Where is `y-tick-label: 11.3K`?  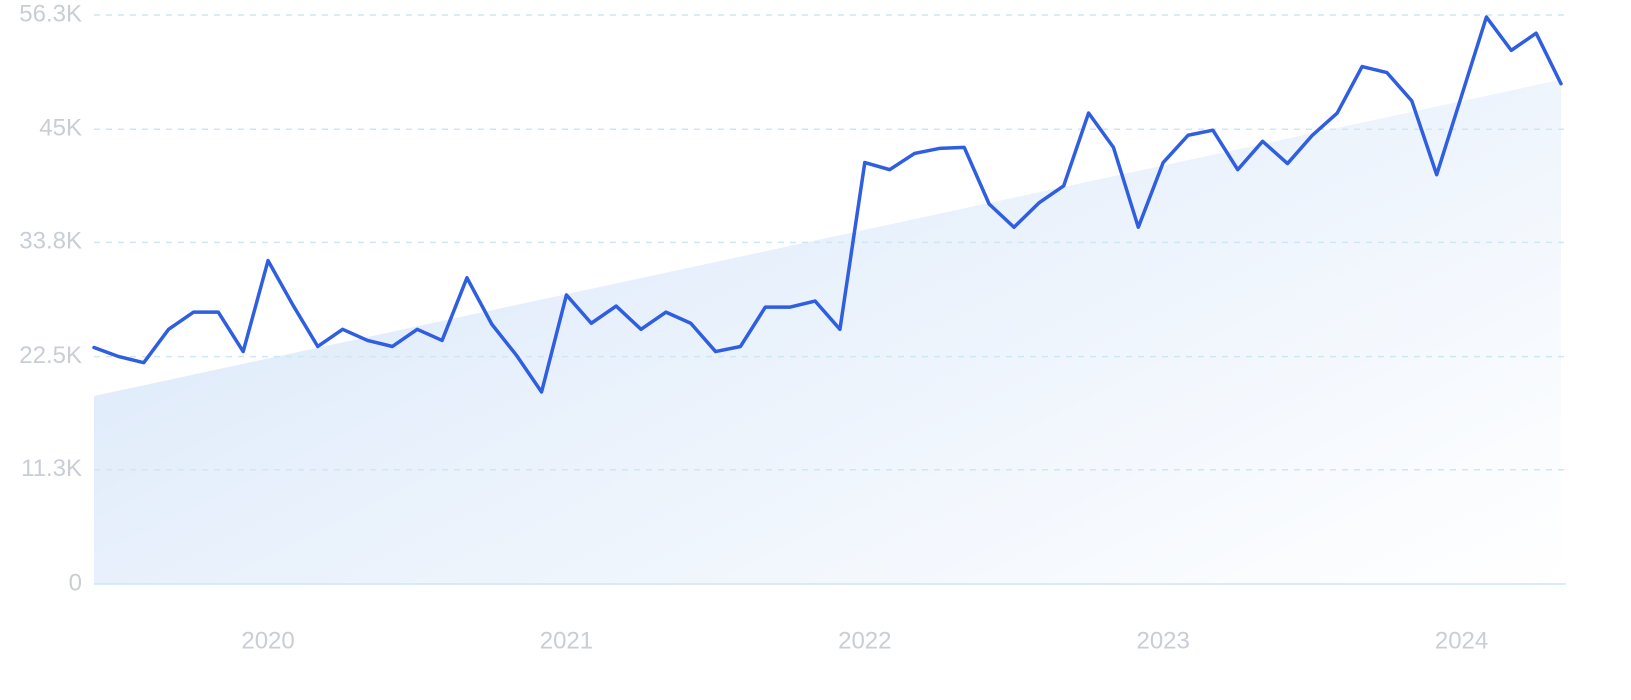 y-tick-label: 11.3K is located at coordinates (51, 468).